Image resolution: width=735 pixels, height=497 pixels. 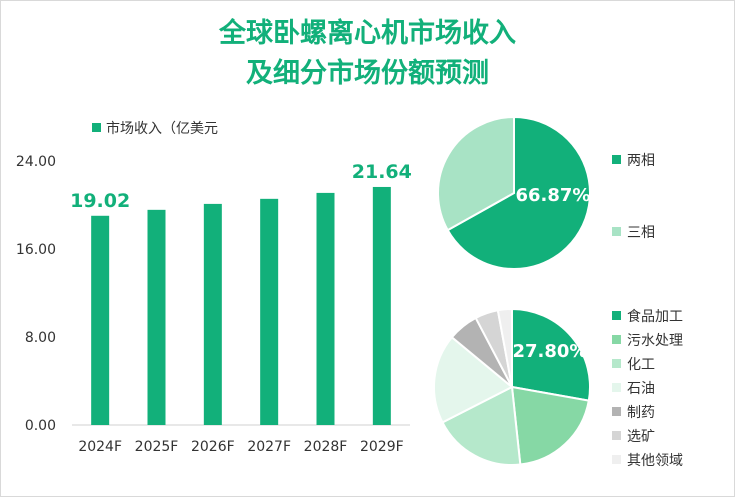 I want to click on x-tick-label-3: 2027F, so click(x=269, y=447).